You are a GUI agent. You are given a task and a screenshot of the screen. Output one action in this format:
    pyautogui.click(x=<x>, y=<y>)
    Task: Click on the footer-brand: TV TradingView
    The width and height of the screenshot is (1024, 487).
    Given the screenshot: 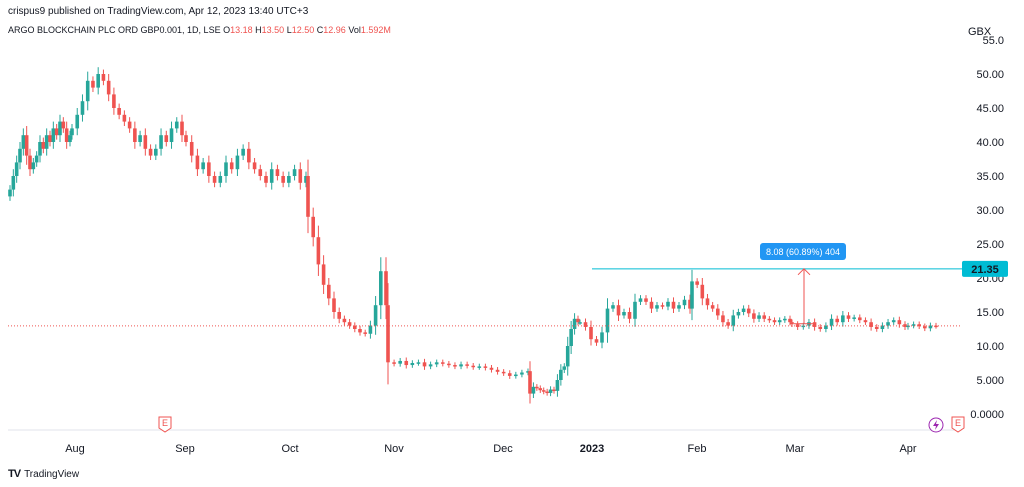 What is the action you would take?
    pyautogui.click(x=43, y=474)
    